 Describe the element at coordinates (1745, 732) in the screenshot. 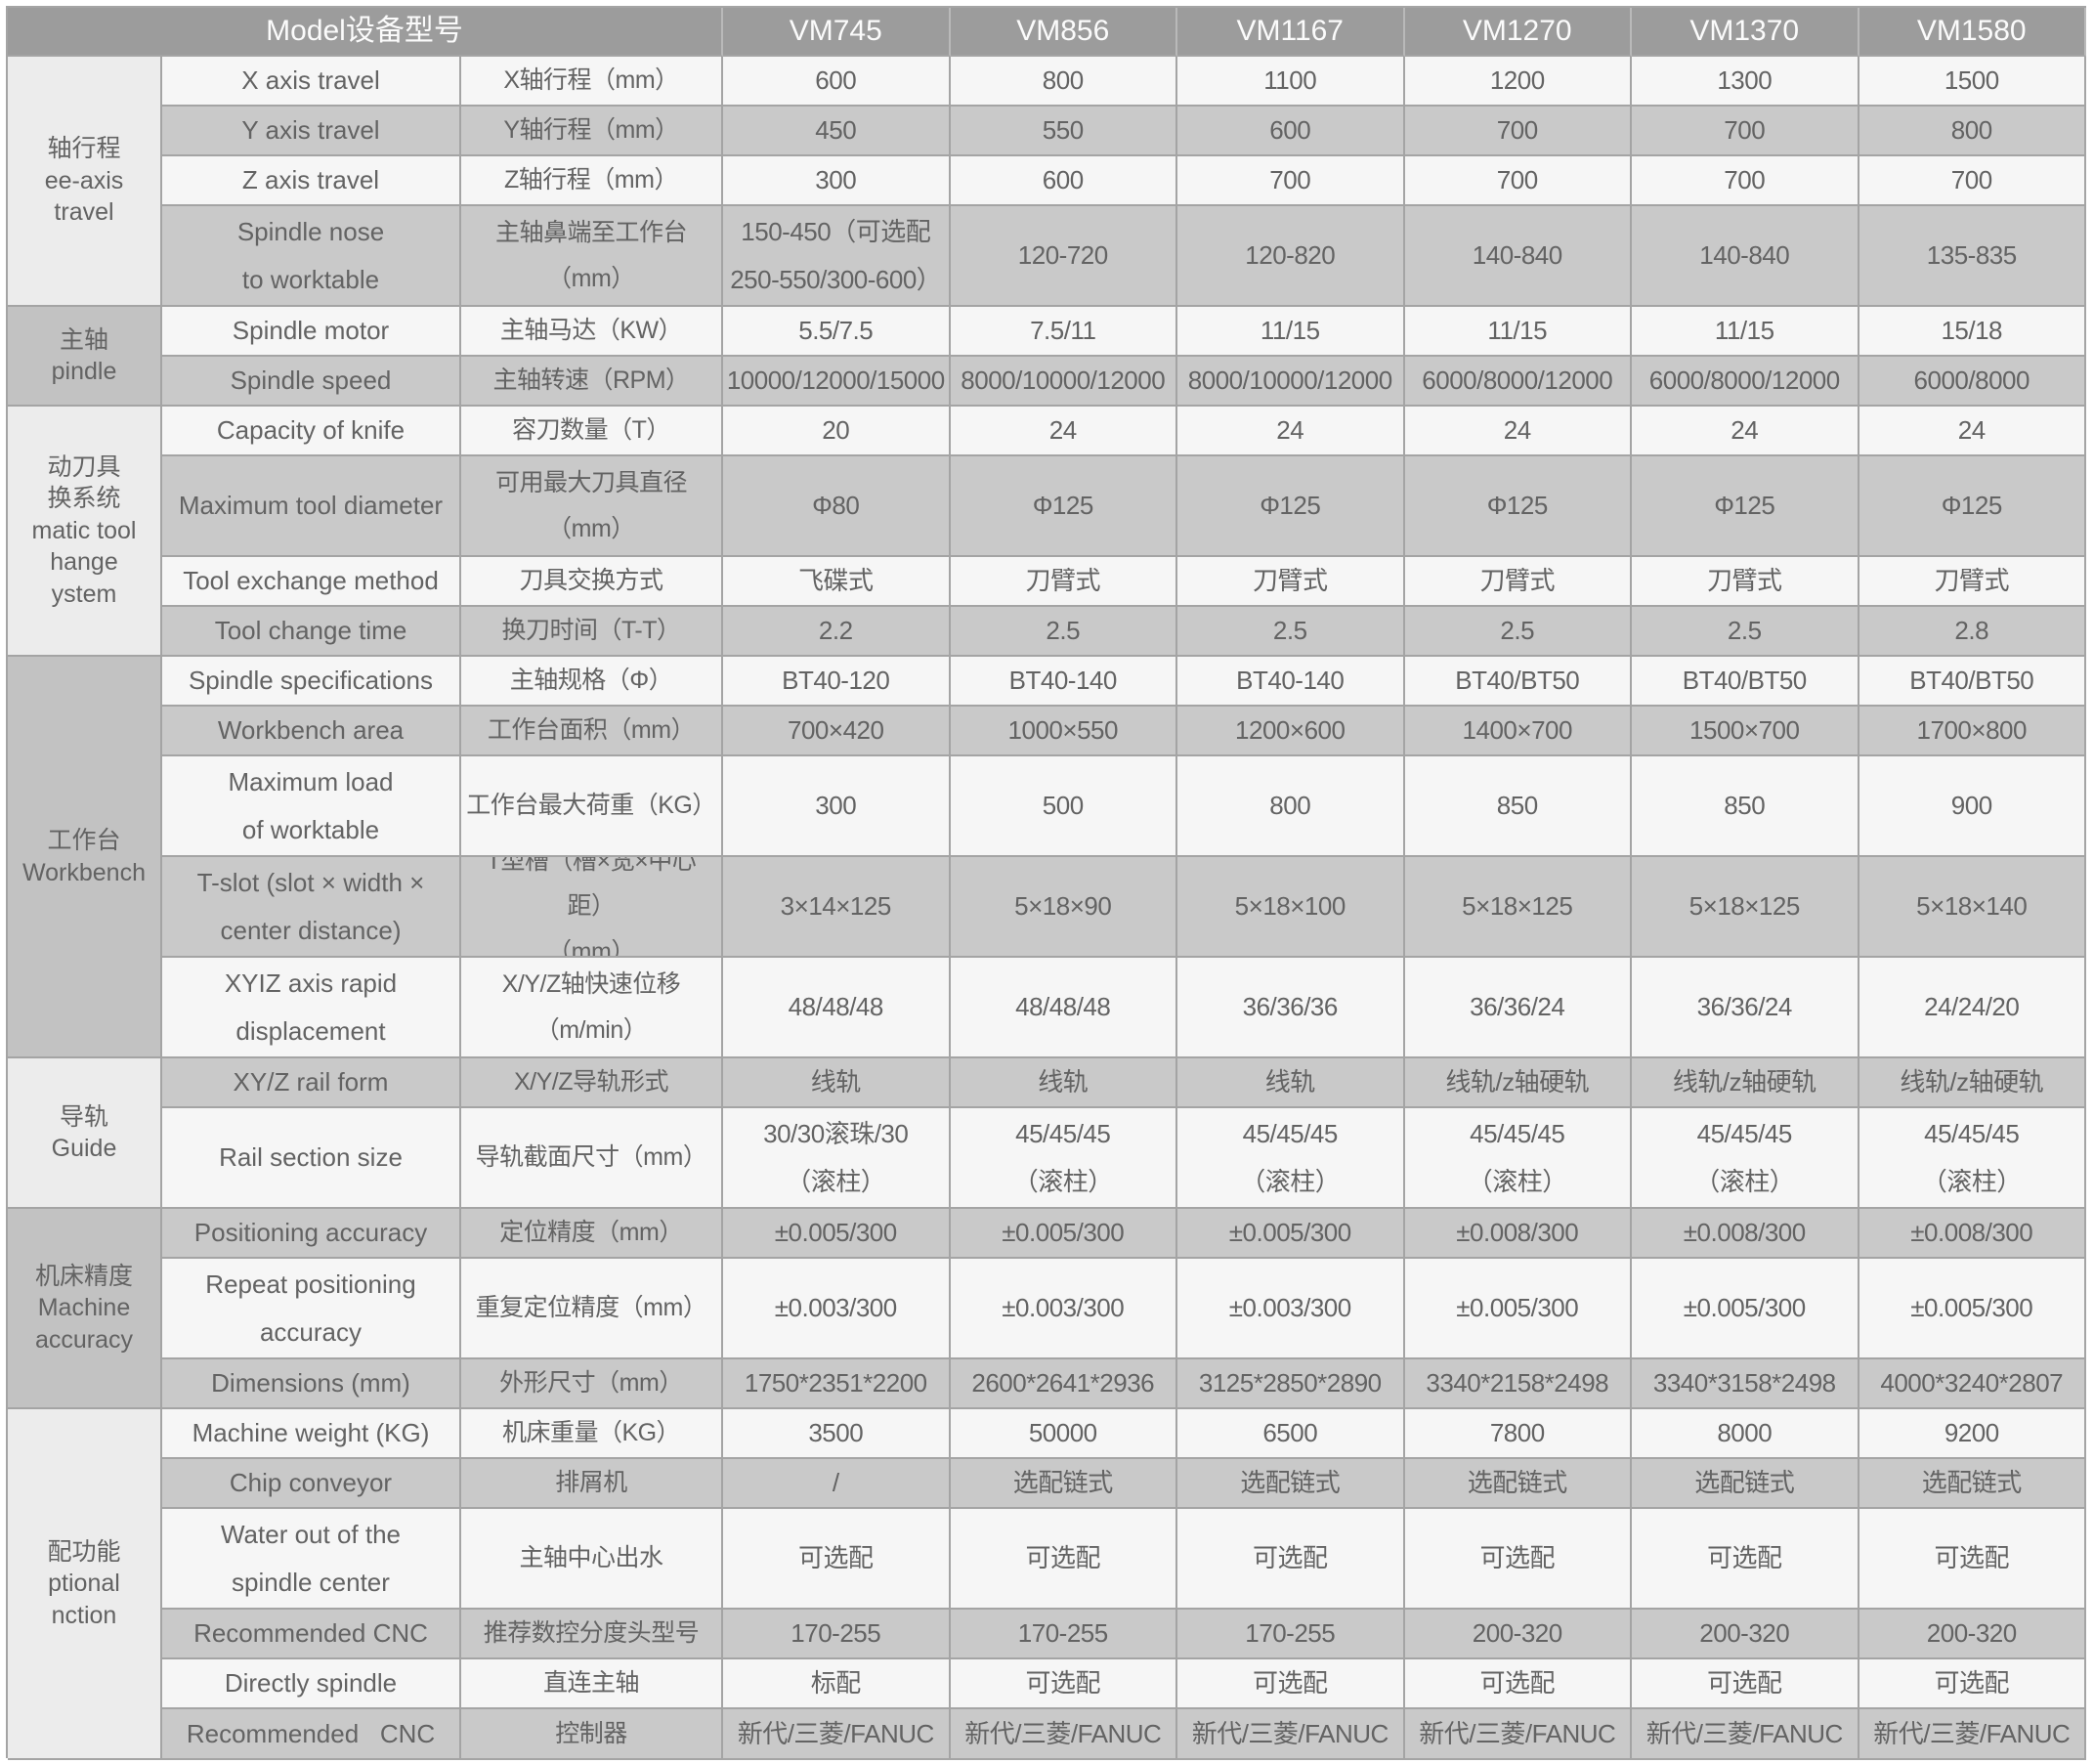

I see `value-cell: 1500×700` at that location.